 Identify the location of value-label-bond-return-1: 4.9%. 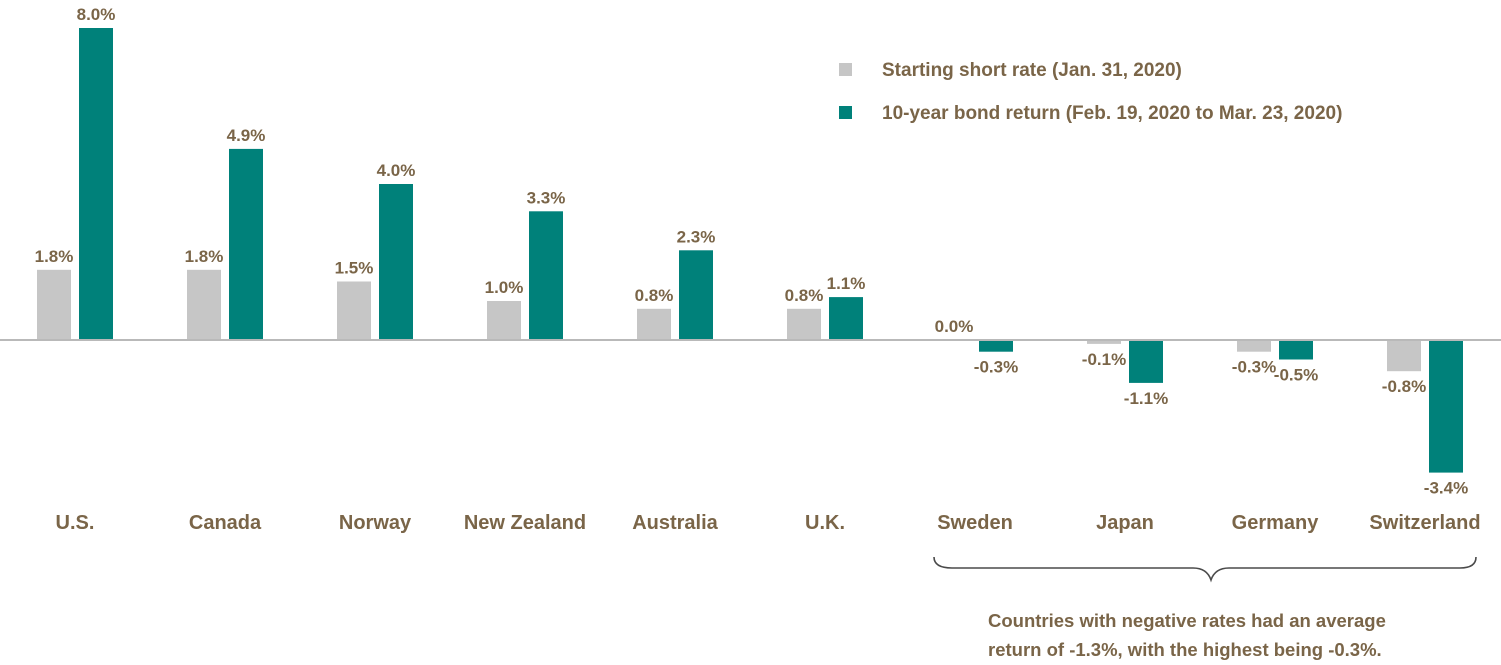
(246, 135).